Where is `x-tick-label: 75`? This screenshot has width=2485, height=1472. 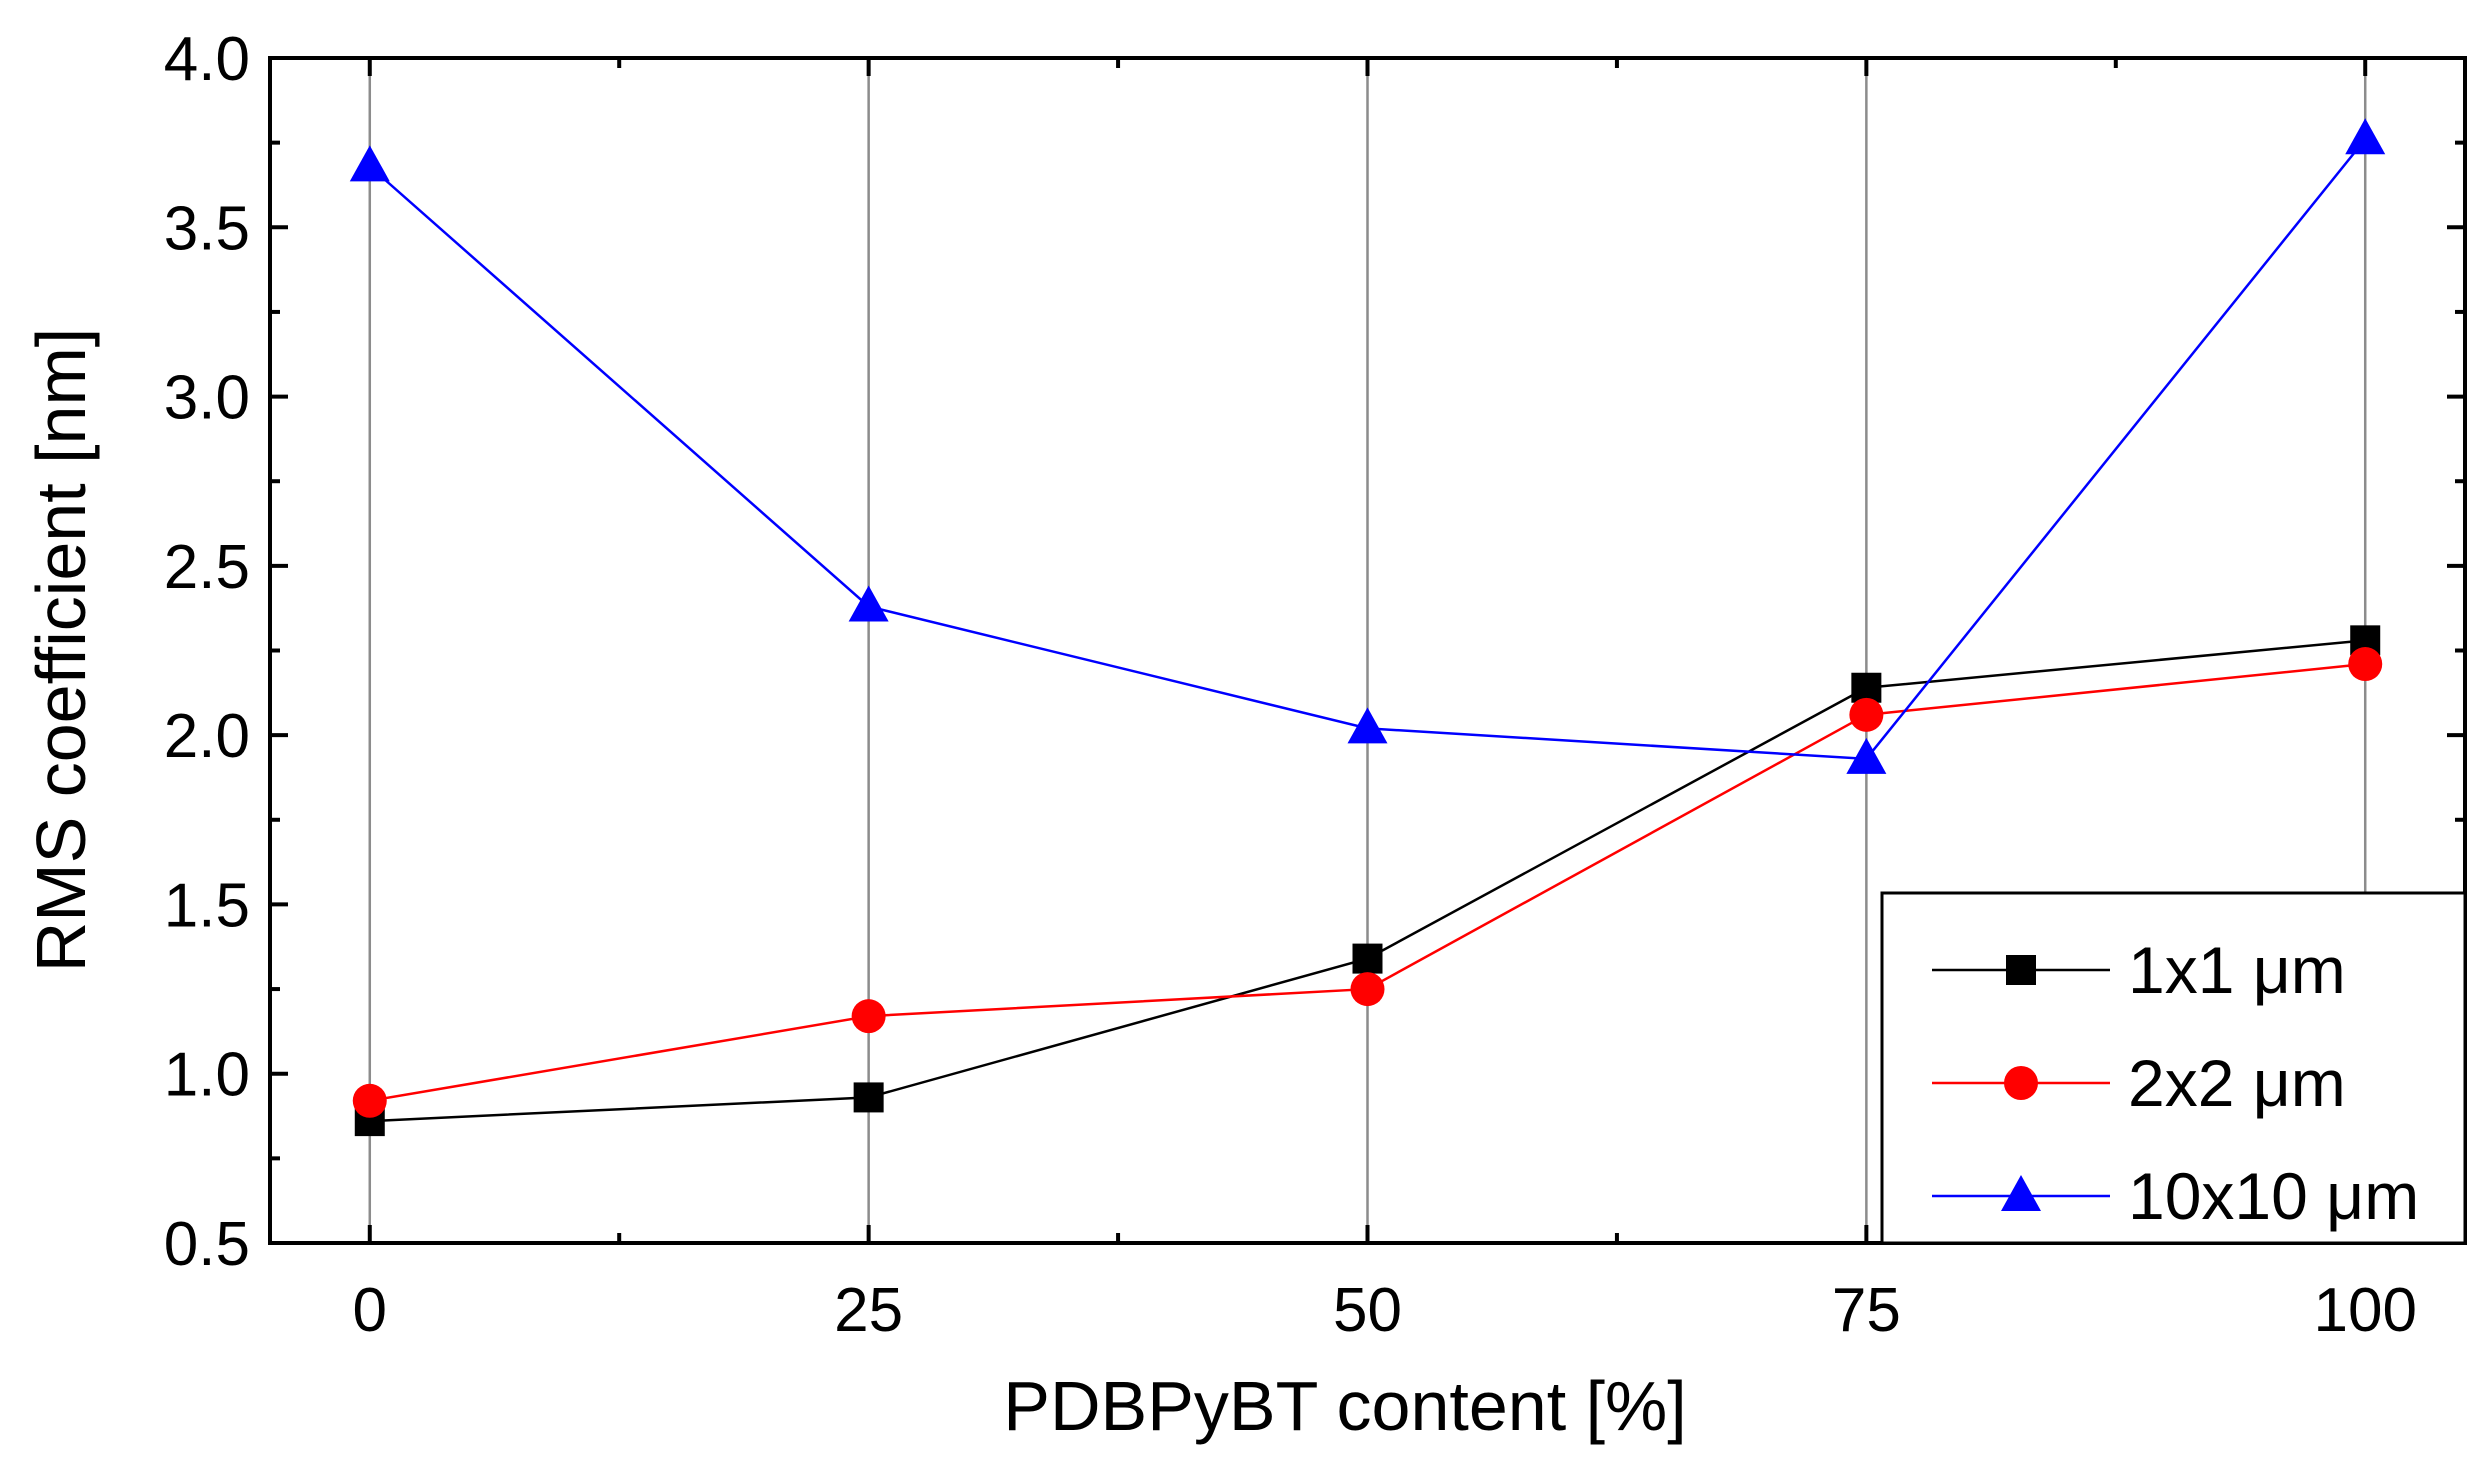 x-tick-label: 75 is located at coordinates (1866, 1310).